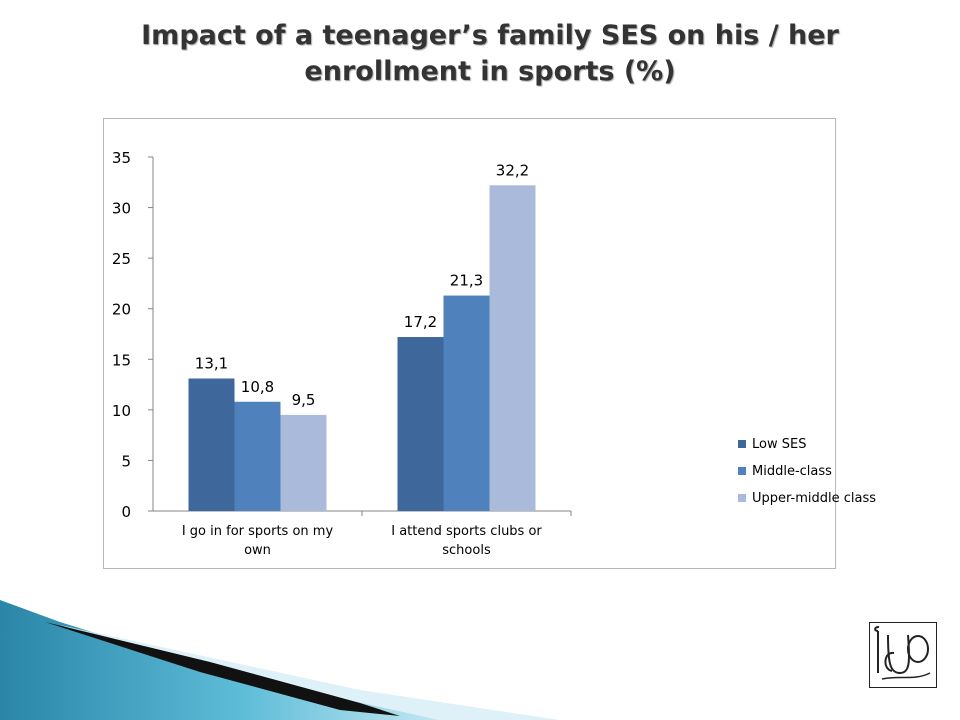  Describe the element at coordinates (466, 281) in the screenshot. I see `data-label: 21,3` at that location.